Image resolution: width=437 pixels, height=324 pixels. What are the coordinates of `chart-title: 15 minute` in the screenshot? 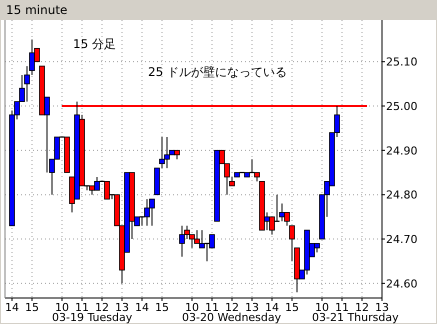 It's located at (37, 10).